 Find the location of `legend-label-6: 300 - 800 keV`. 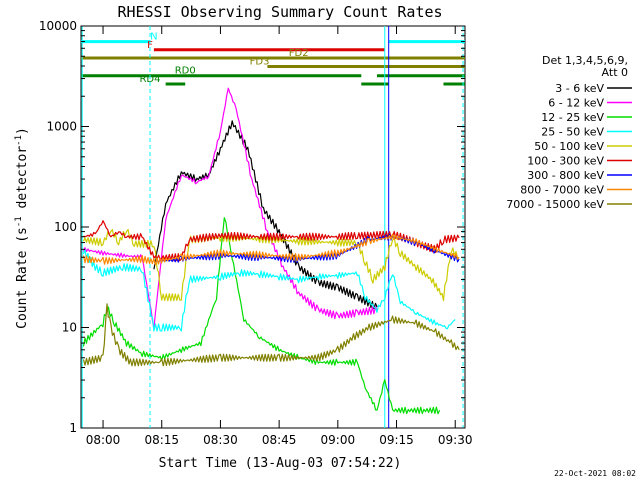

legend-label-6: 300 - 800 keV is located at coordinates (565, 175).